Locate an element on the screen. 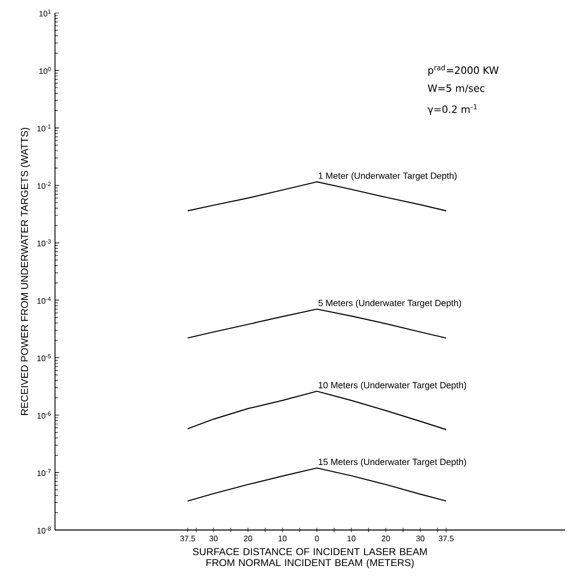  series-label: 15 Meters (Underwater Target Depth) is located at coordinates (392, 462).